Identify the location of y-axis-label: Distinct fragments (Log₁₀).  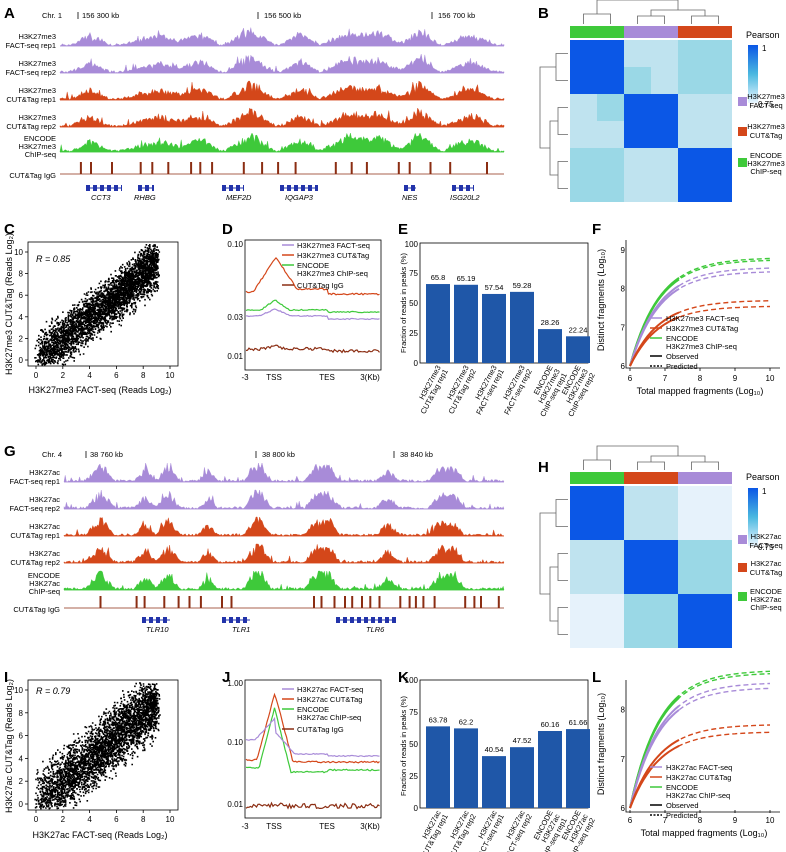
(601, 744).